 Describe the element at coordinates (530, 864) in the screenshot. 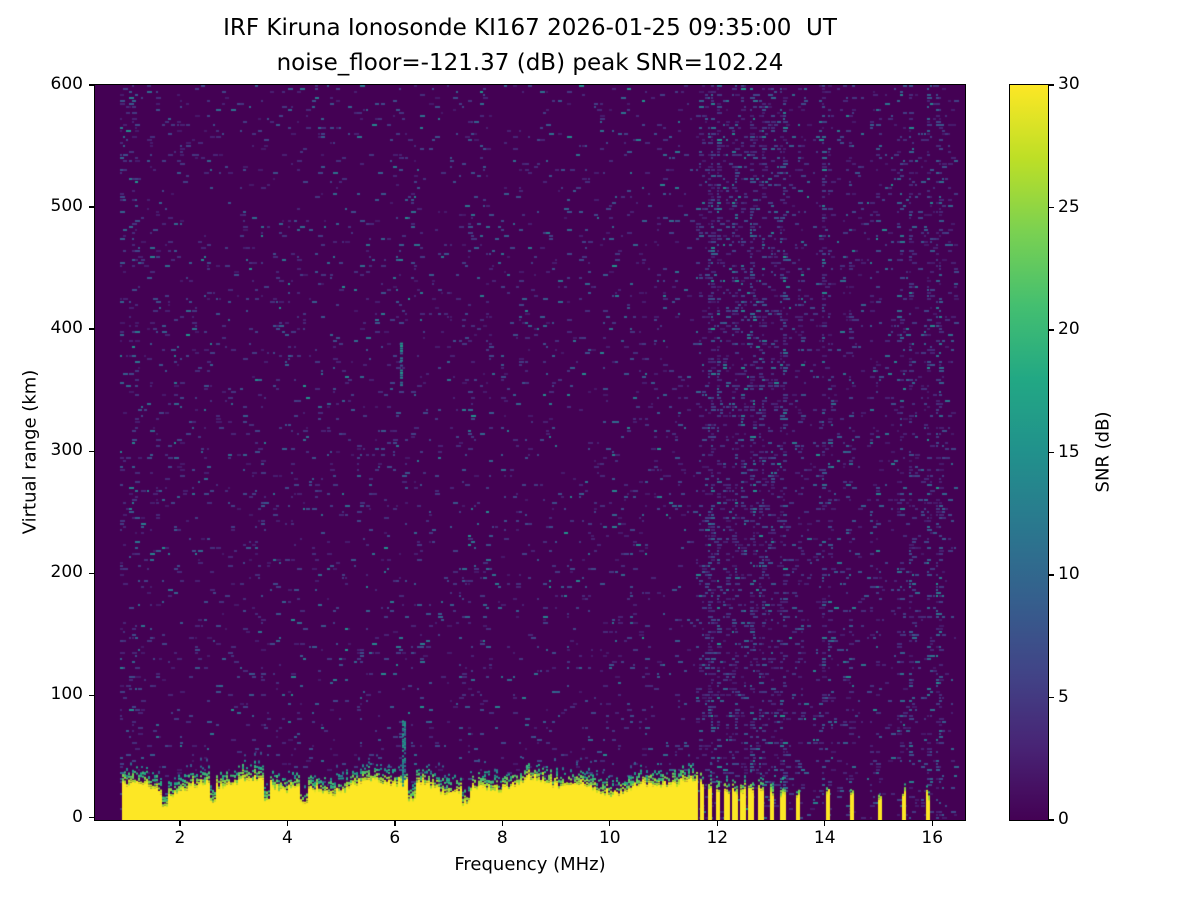

I see `x-axis-label: Frequency (MHz)` at that location.